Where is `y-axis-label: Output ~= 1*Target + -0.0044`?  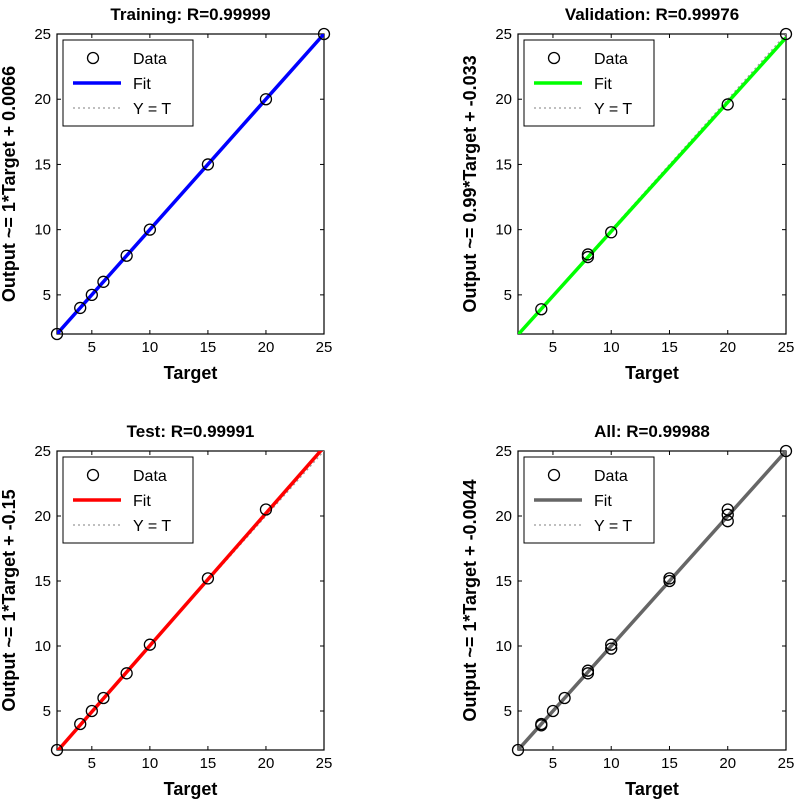 y-axis-label: Output ~= 1*Target + -0.0044 is located at coordinates (470, 600).